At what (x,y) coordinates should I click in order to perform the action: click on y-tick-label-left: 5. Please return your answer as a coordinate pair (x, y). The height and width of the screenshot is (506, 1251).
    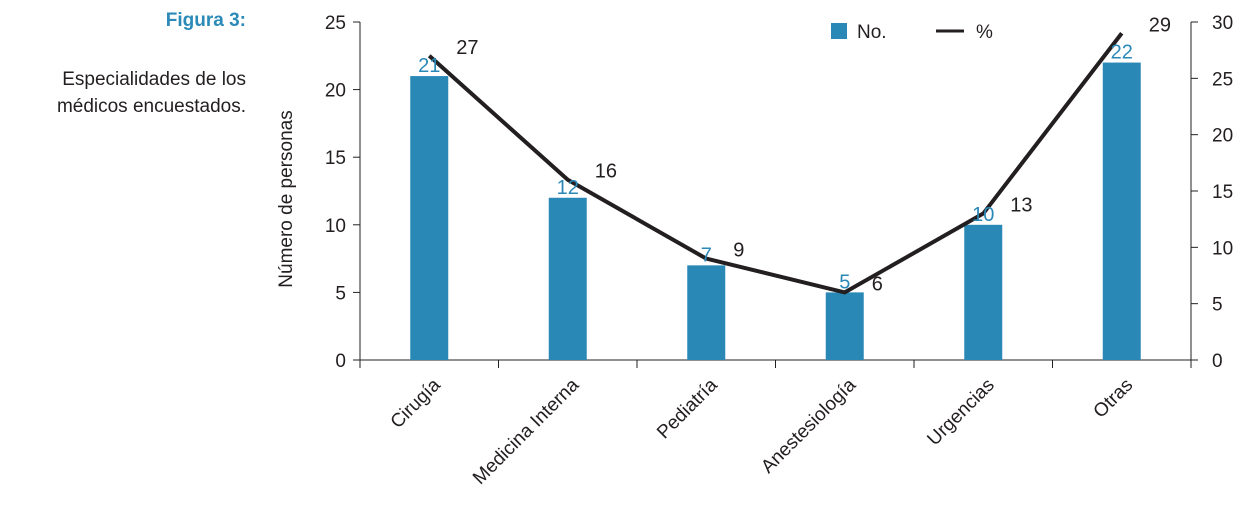
    Looking at the image, I should click on (340, 293).